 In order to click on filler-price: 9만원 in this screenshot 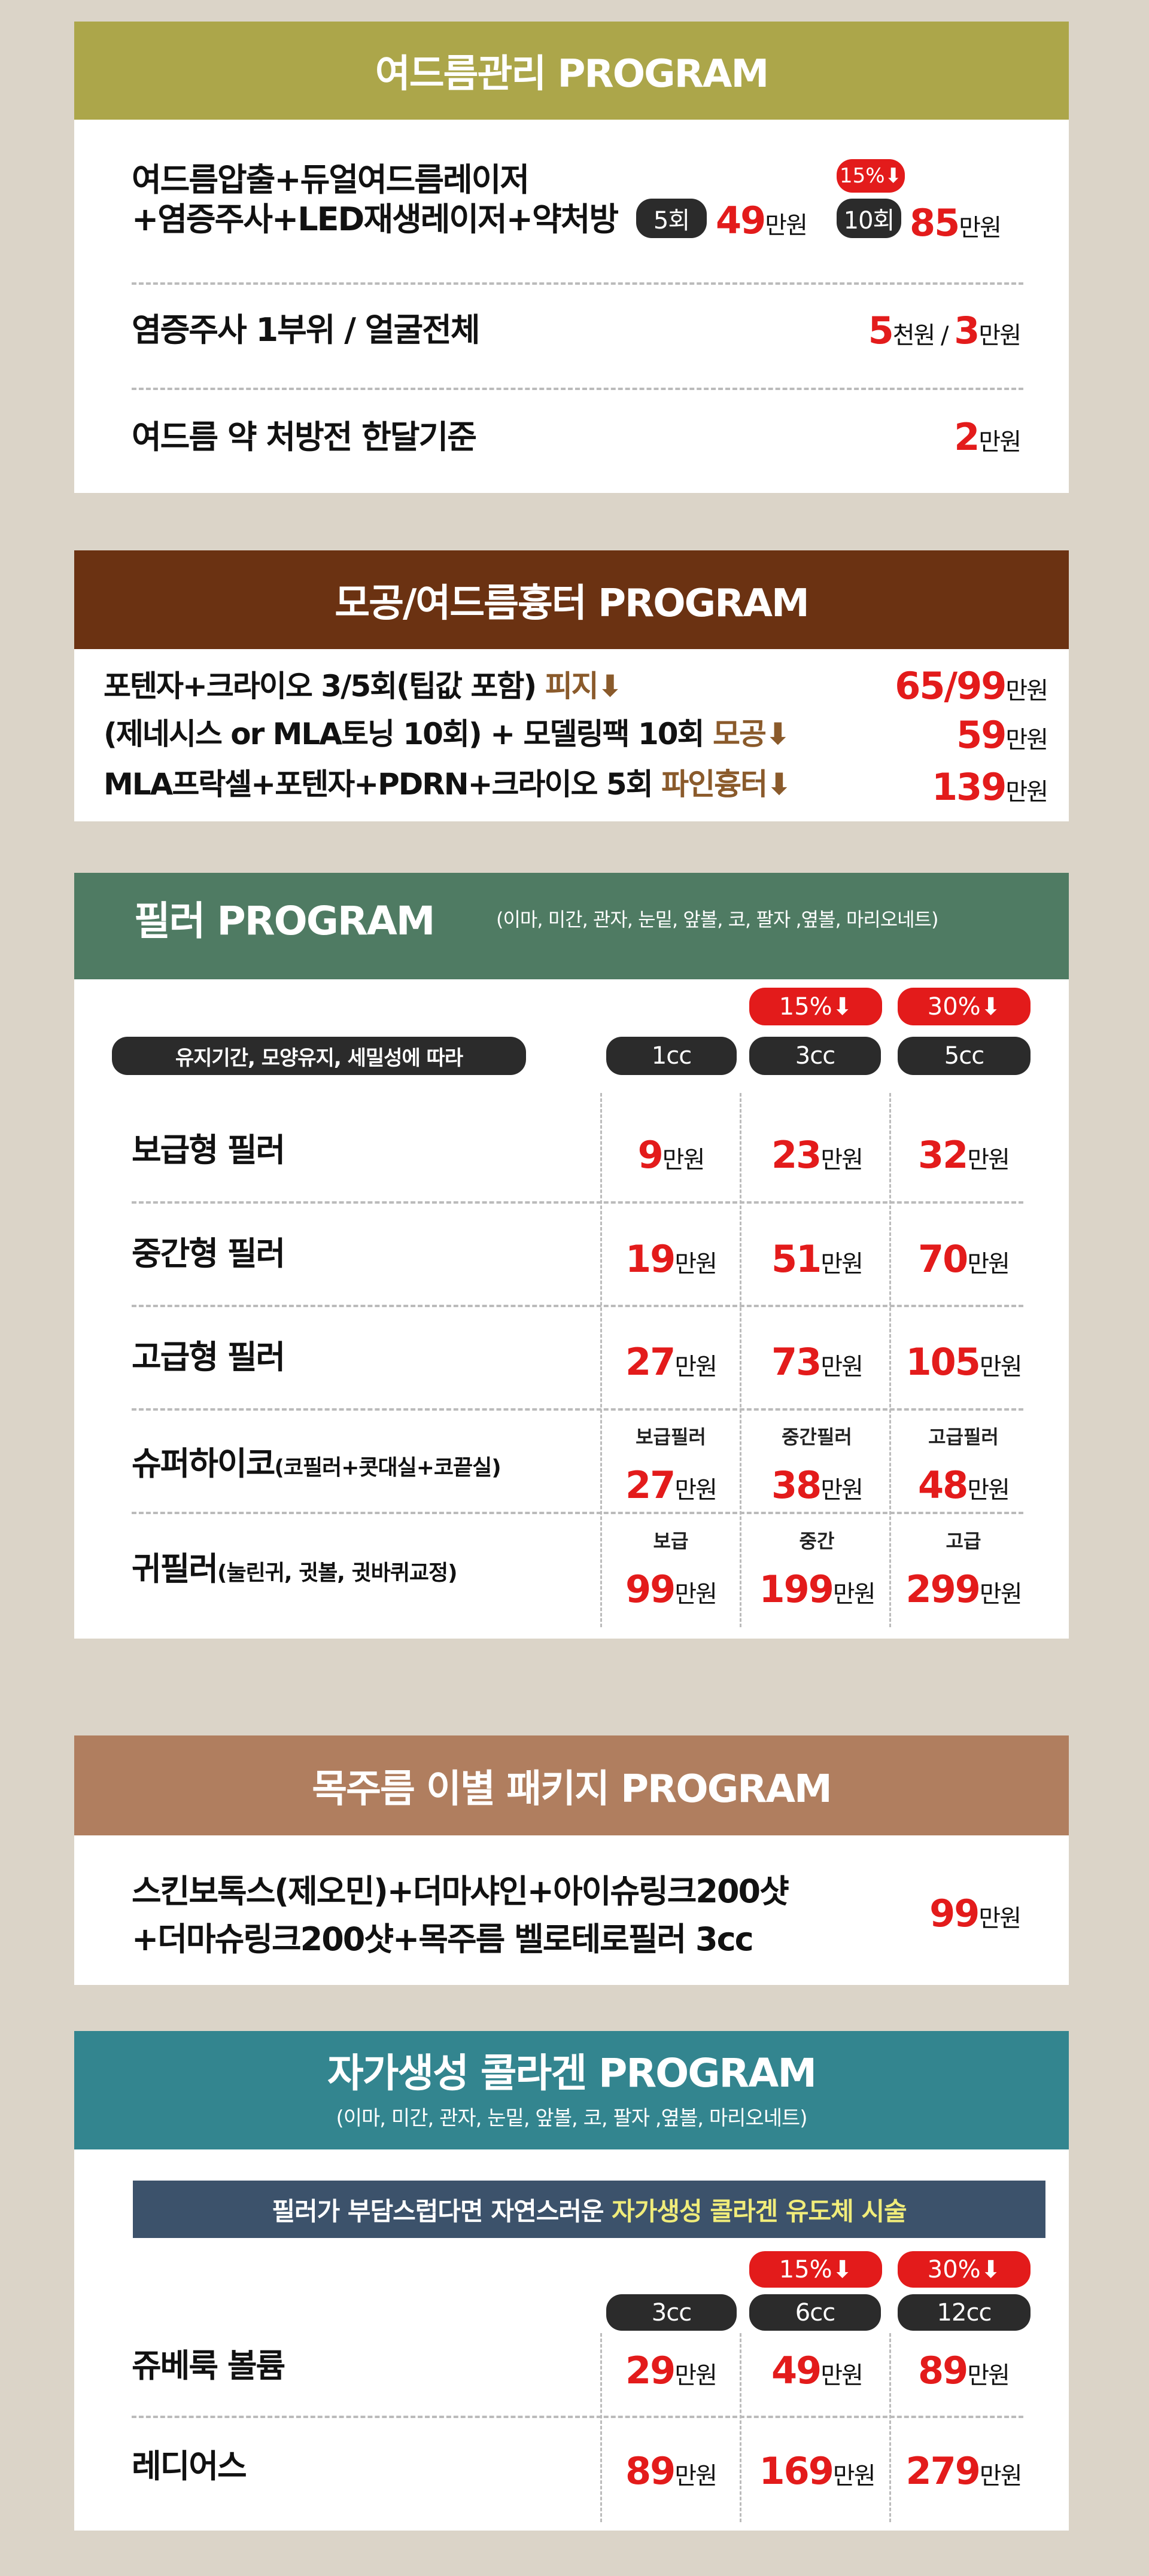, I will do `click(671, 1155)`.